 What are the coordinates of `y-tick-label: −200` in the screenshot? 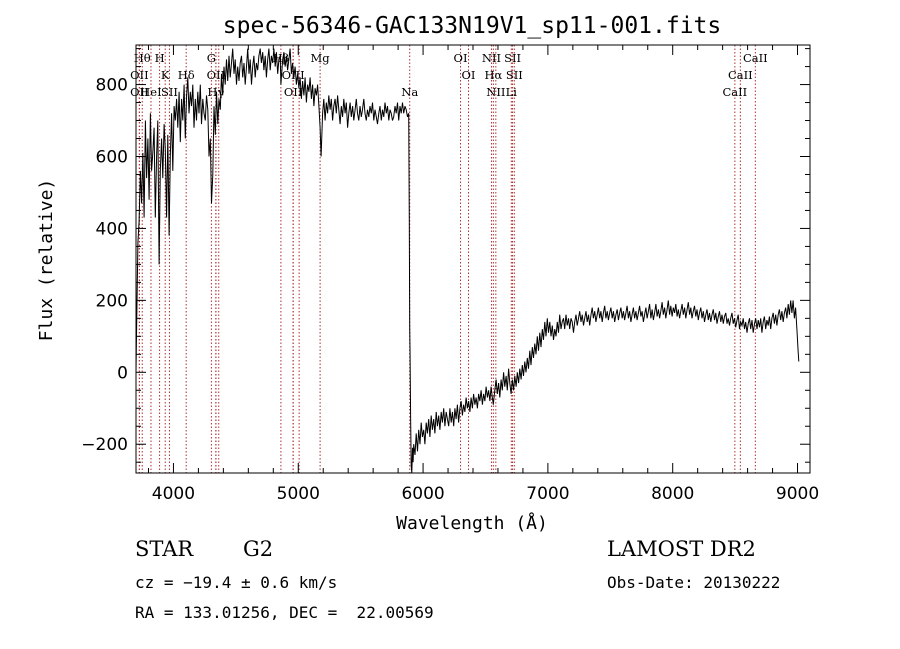 It's located at (104, 445).